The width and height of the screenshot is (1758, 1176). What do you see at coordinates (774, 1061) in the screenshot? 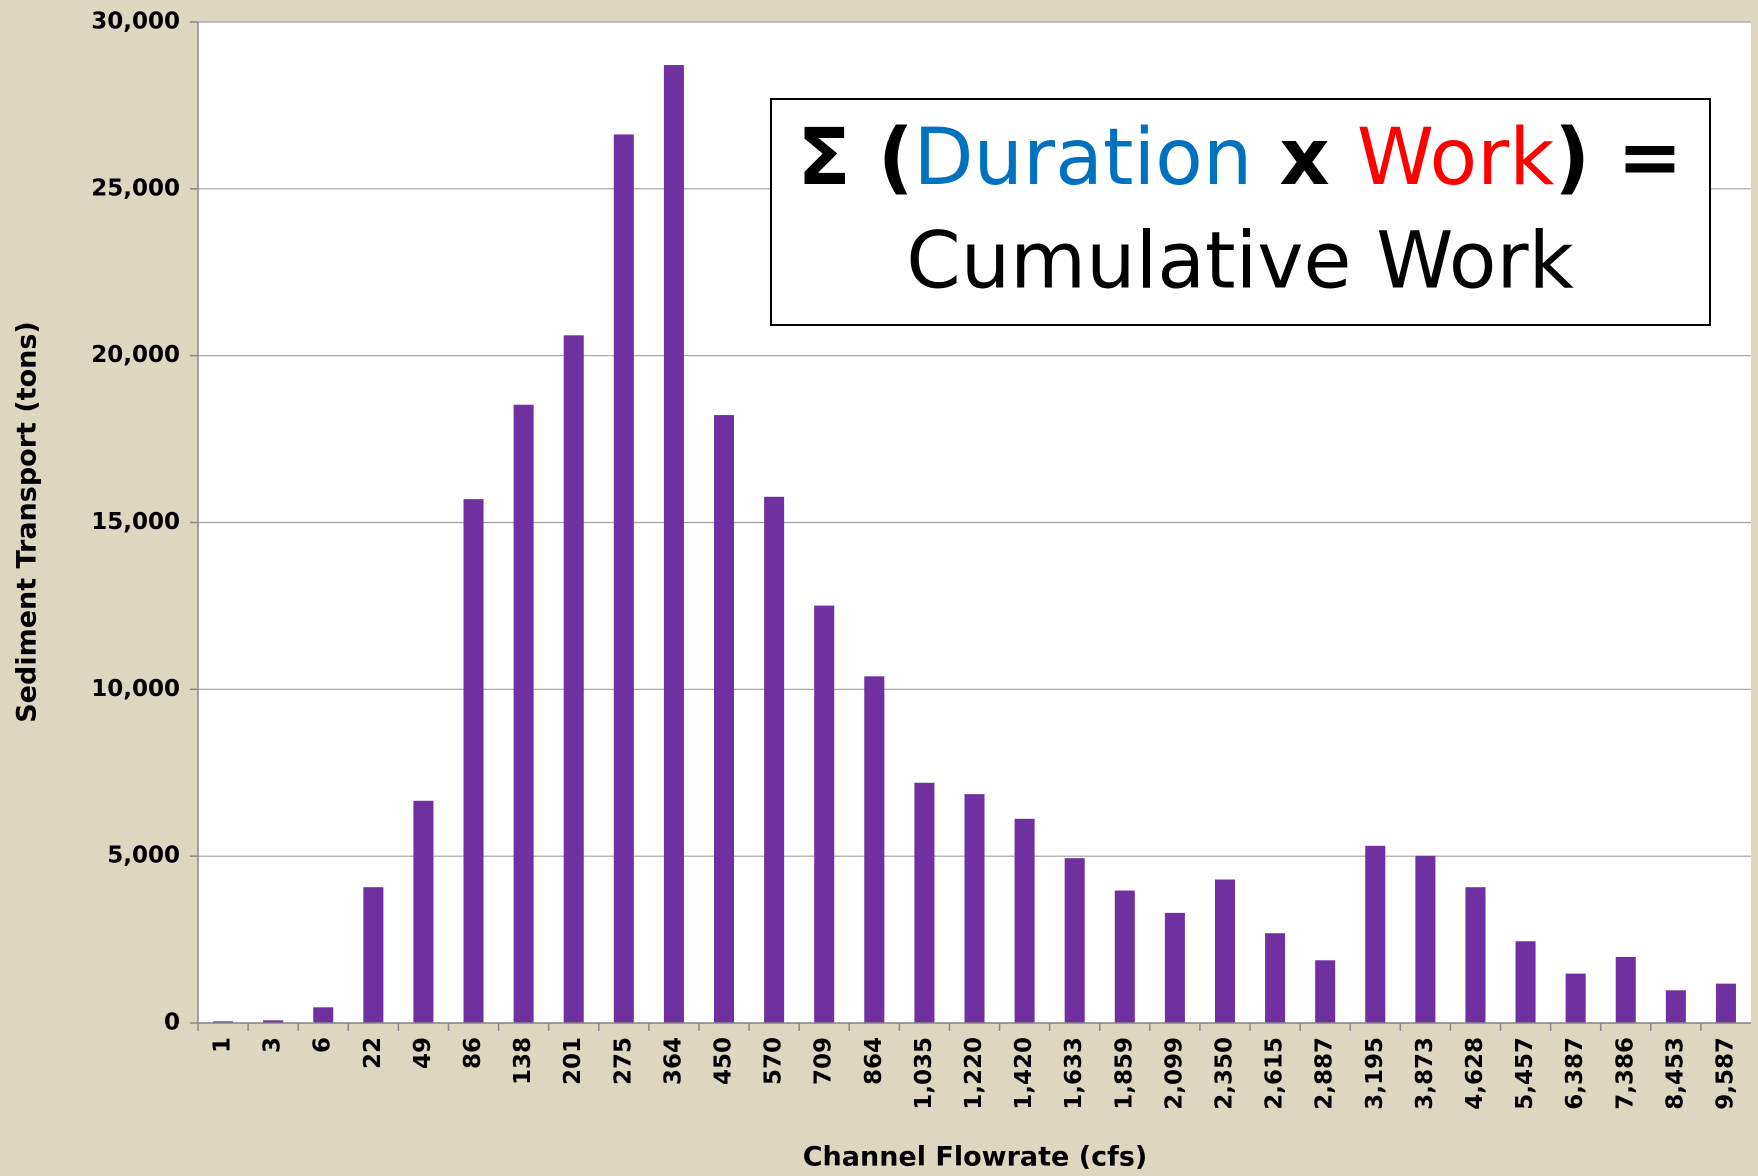
I see `x-tick-label: 570` at bounding box center [774, 1061].